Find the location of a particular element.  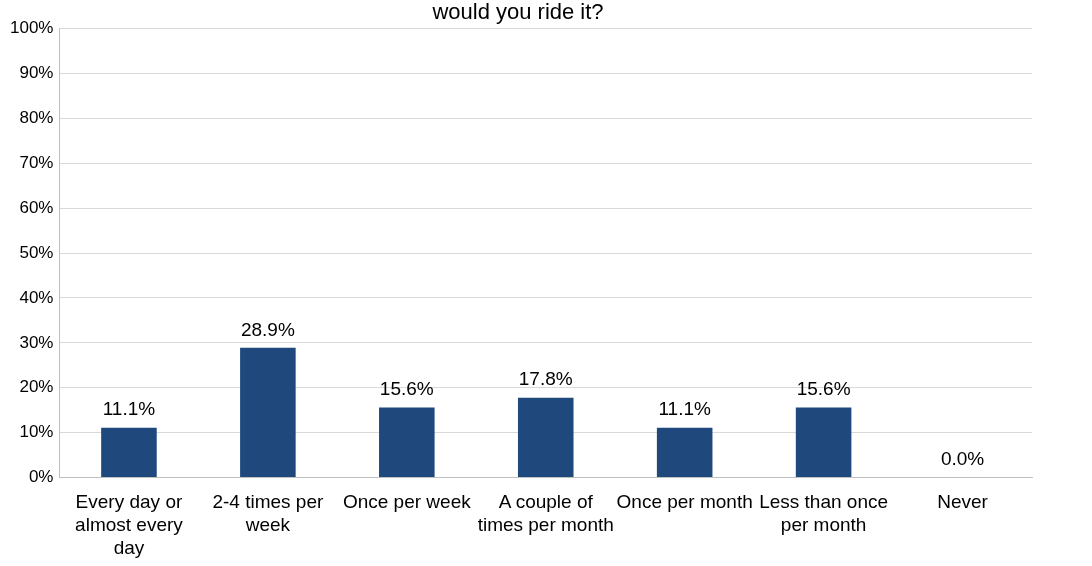

data-label: 0.0% is located at coordinates (962, 459).